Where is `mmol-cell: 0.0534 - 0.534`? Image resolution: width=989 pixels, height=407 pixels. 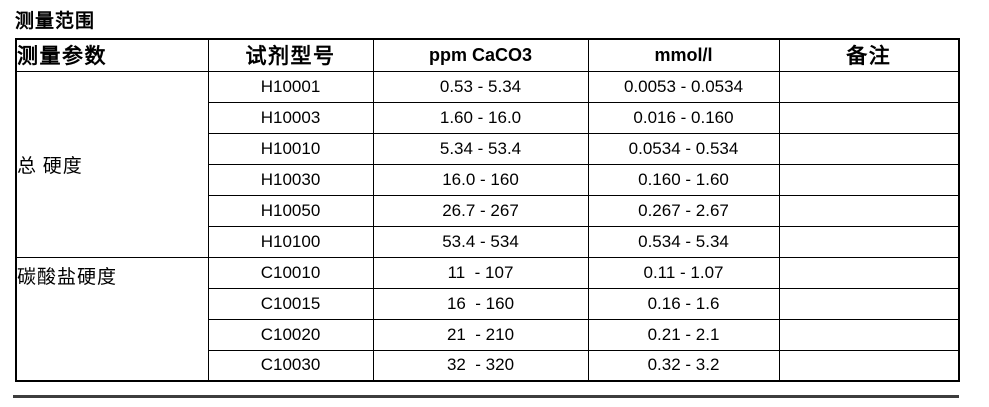 mmol-cell: 0.0534 - 0.534 is located at coordinates (683, 148).